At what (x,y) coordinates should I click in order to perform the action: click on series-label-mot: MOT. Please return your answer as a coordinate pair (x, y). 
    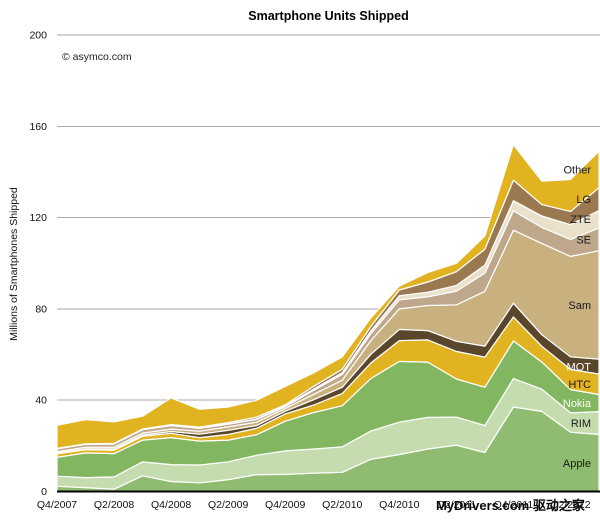
    Looking at the image, I should click on (579, 368).